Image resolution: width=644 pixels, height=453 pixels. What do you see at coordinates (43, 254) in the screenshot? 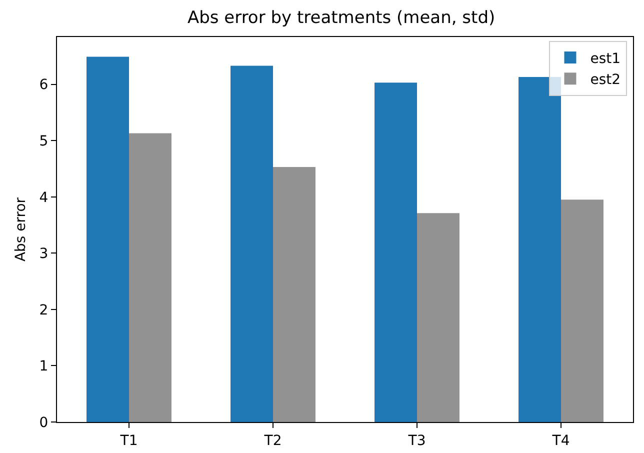
I see `y-tick-label: 3` at bounding box center [43, 254].